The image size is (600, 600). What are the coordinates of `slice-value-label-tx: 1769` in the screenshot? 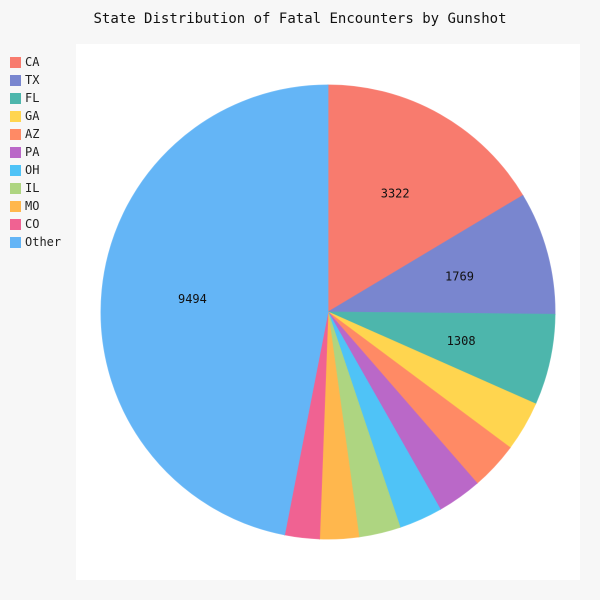 It's located at (459, 276).